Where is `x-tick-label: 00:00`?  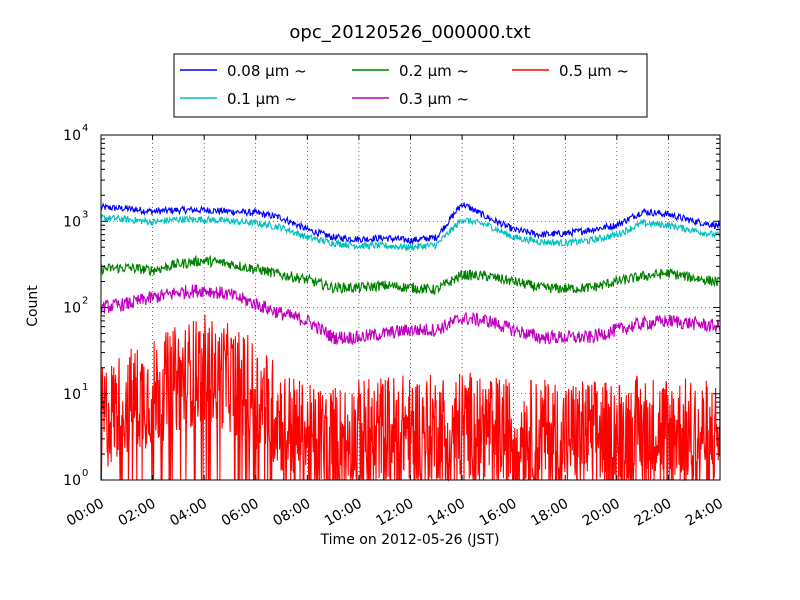 x-tick-label: 00:00 is located at coordinates (85, 513).